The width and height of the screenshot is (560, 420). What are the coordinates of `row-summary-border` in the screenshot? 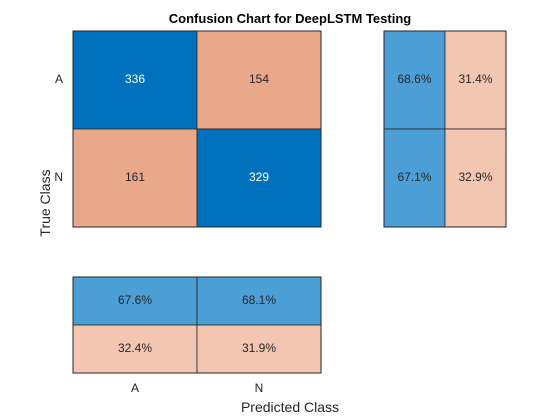 It's located at (445, 129).